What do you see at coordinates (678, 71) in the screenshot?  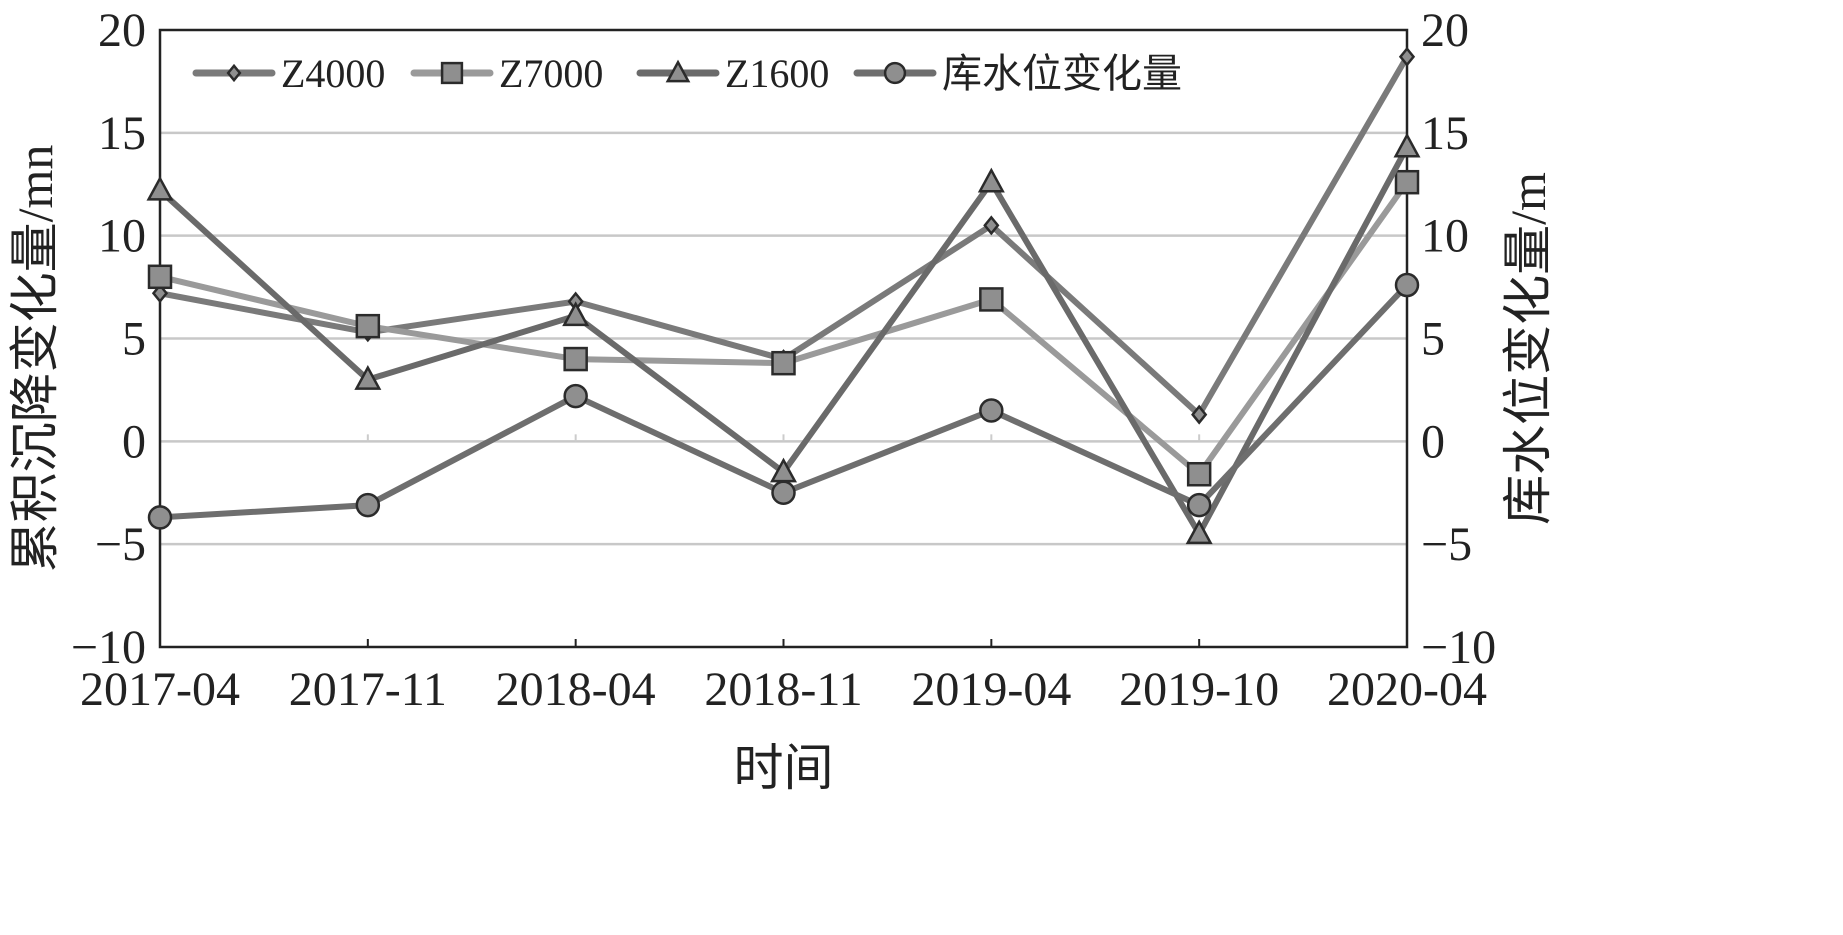 I see `legend-marker-triangle` at bounding box center [678, 71].